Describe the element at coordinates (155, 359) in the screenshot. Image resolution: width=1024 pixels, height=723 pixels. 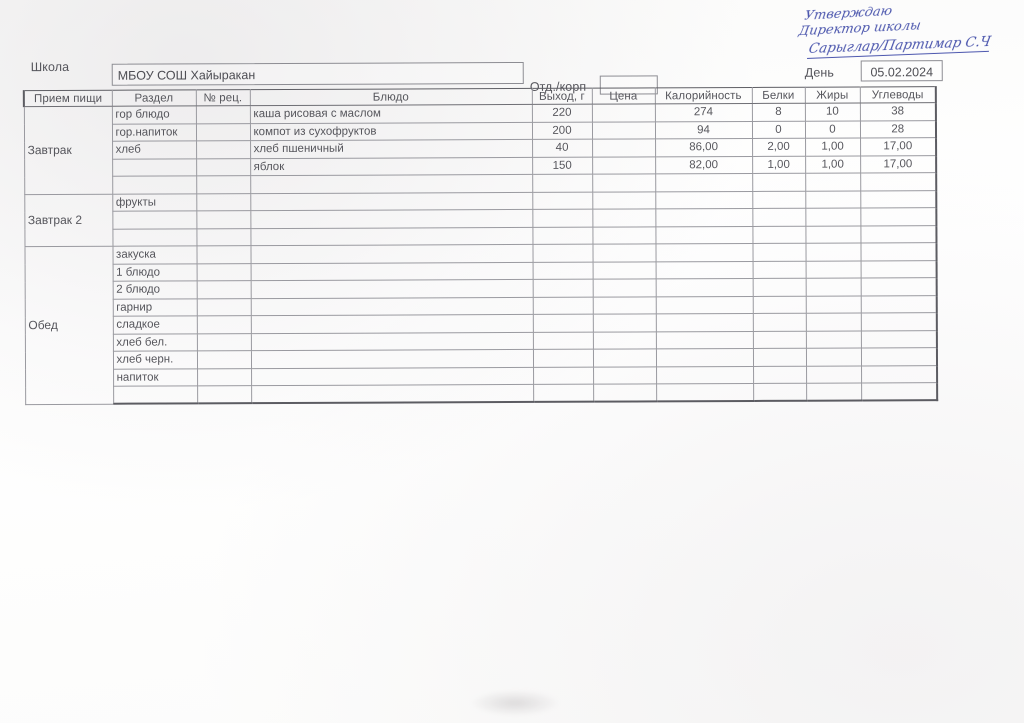
I see `cell-section: хлеб черн.` at that location.